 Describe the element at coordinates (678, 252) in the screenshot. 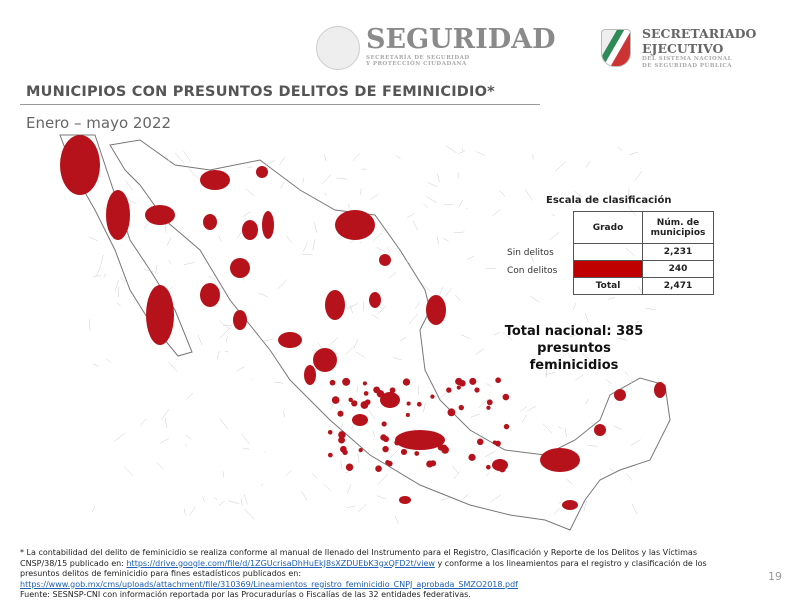

I see `value-sin-delitos: 2,231` at that location.